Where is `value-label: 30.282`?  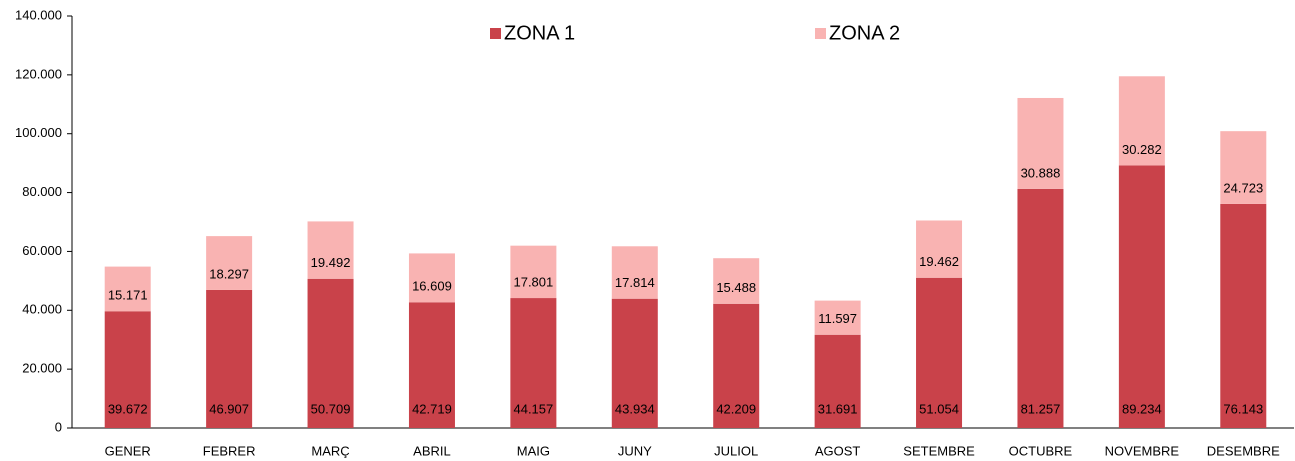 value-label: 30.282 is located at coordinates (1142, 149).